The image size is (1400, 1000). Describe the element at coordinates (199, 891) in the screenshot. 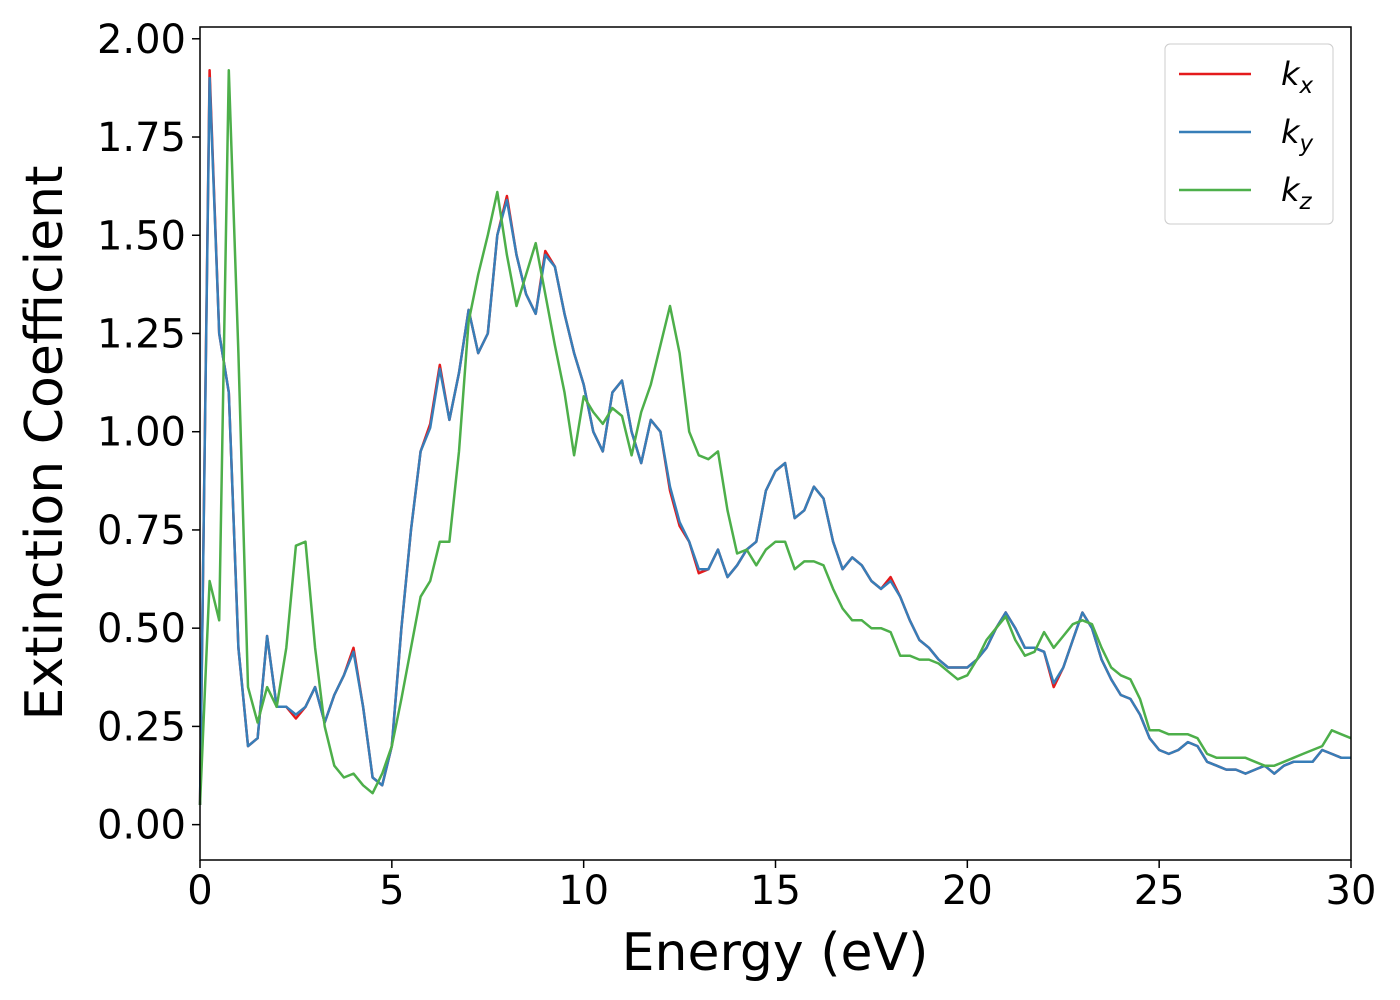

I see `x-tick-label: 0` at that location.